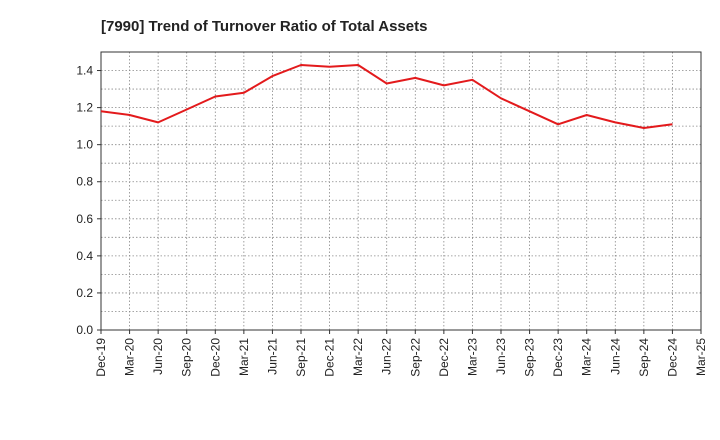 The height and width of the screenshot is (440, 720). I want to click on x-tick-label: Mar-23, so click(472, 357).